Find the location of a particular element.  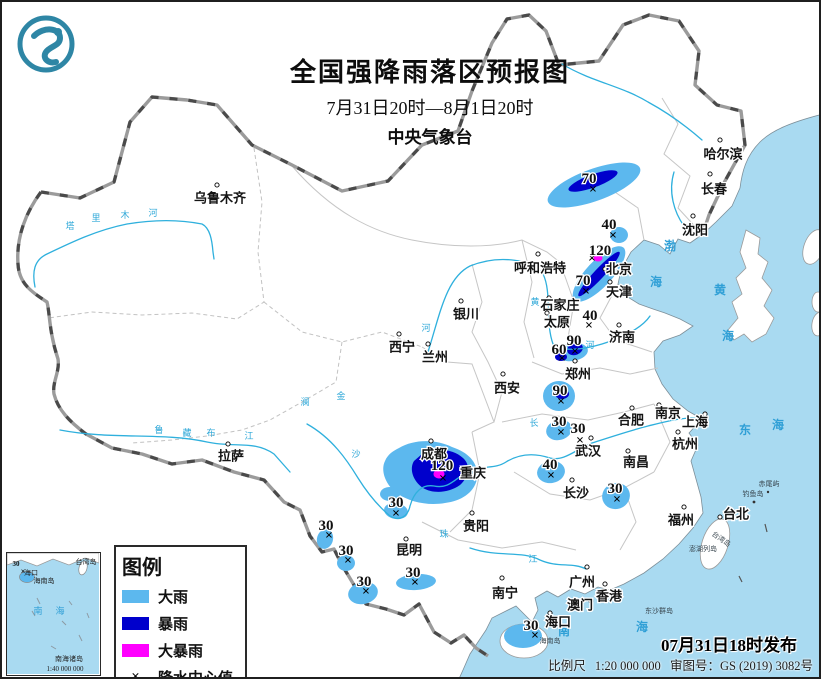

yellow-river is located at coordinates (539, 305).